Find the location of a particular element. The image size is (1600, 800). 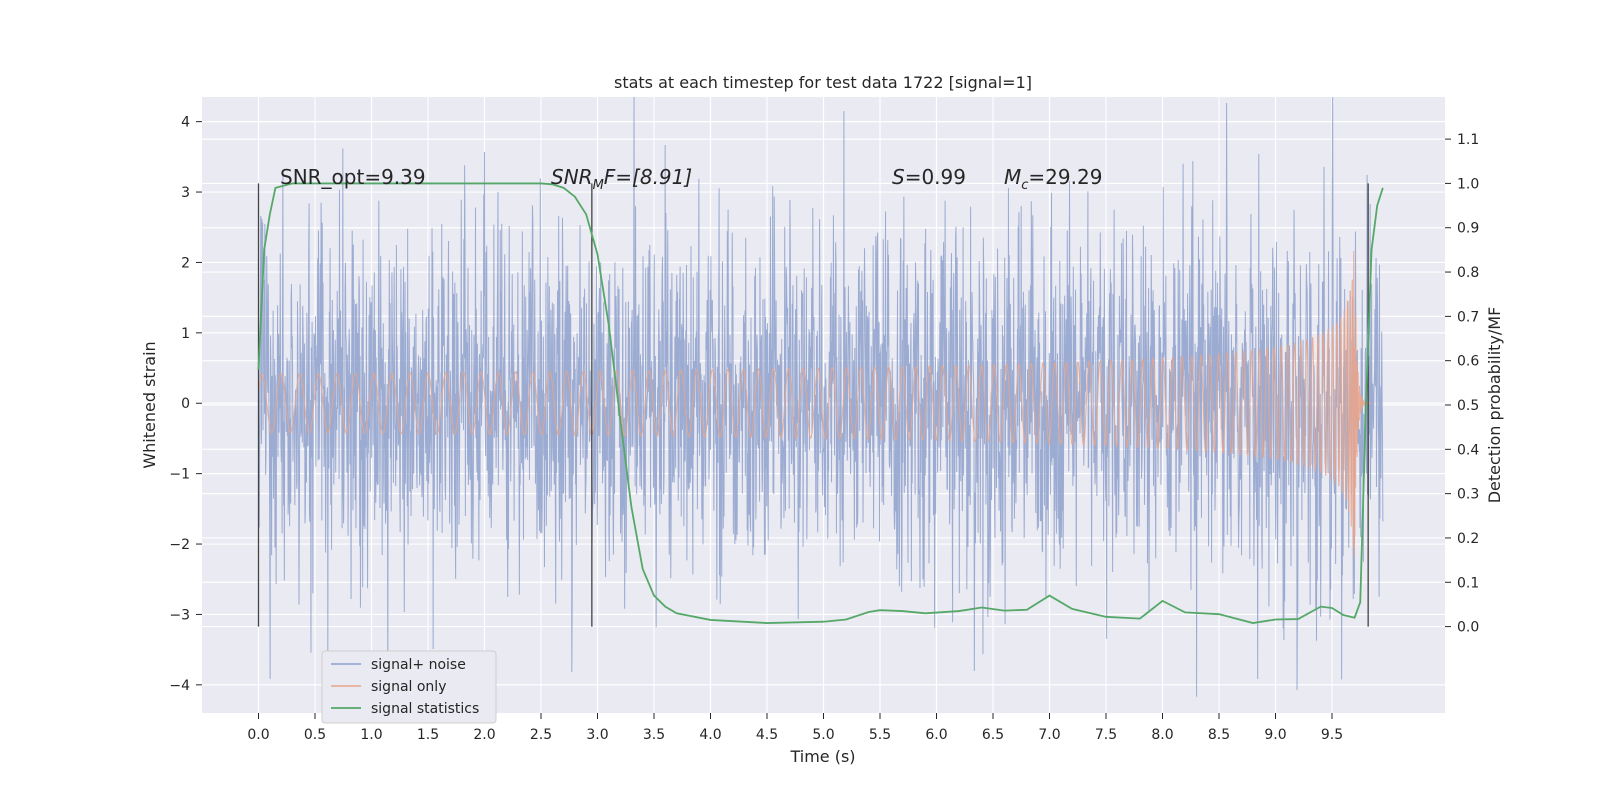

x-tick-label: 9.5 is located at coordinates (1332, 735).